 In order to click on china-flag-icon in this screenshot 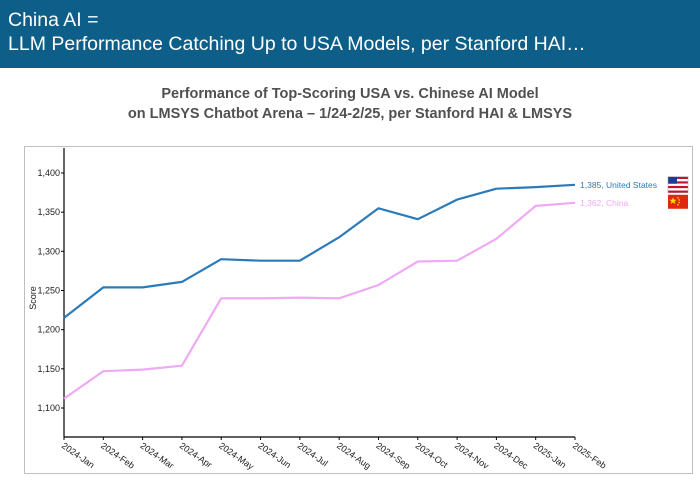, I will do `click(678, 201)`.